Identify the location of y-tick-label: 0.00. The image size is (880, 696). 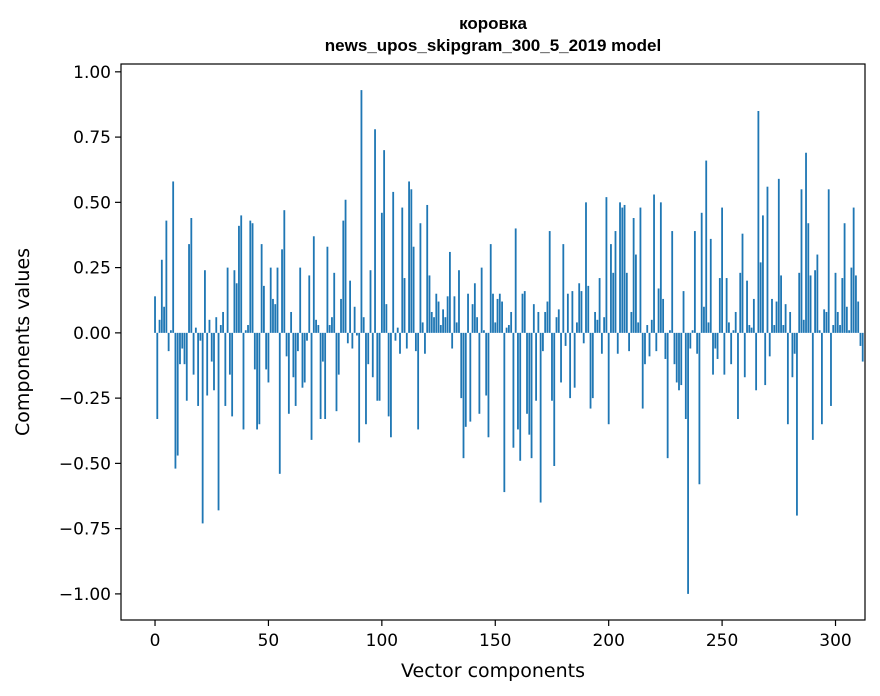
(92, 334).